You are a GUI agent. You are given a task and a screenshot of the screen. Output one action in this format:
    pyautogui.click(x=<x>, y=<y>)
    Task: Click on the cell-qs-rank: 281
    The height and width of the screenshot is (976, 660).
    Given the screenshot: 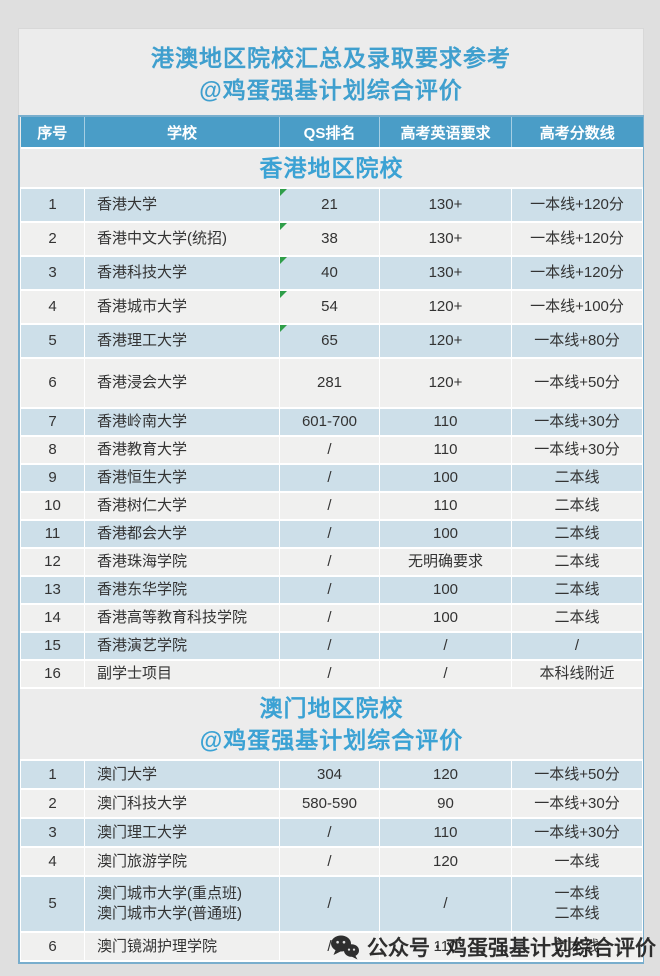 What is the action you would take?
    pyautogui.click(x=329, y=383)
    